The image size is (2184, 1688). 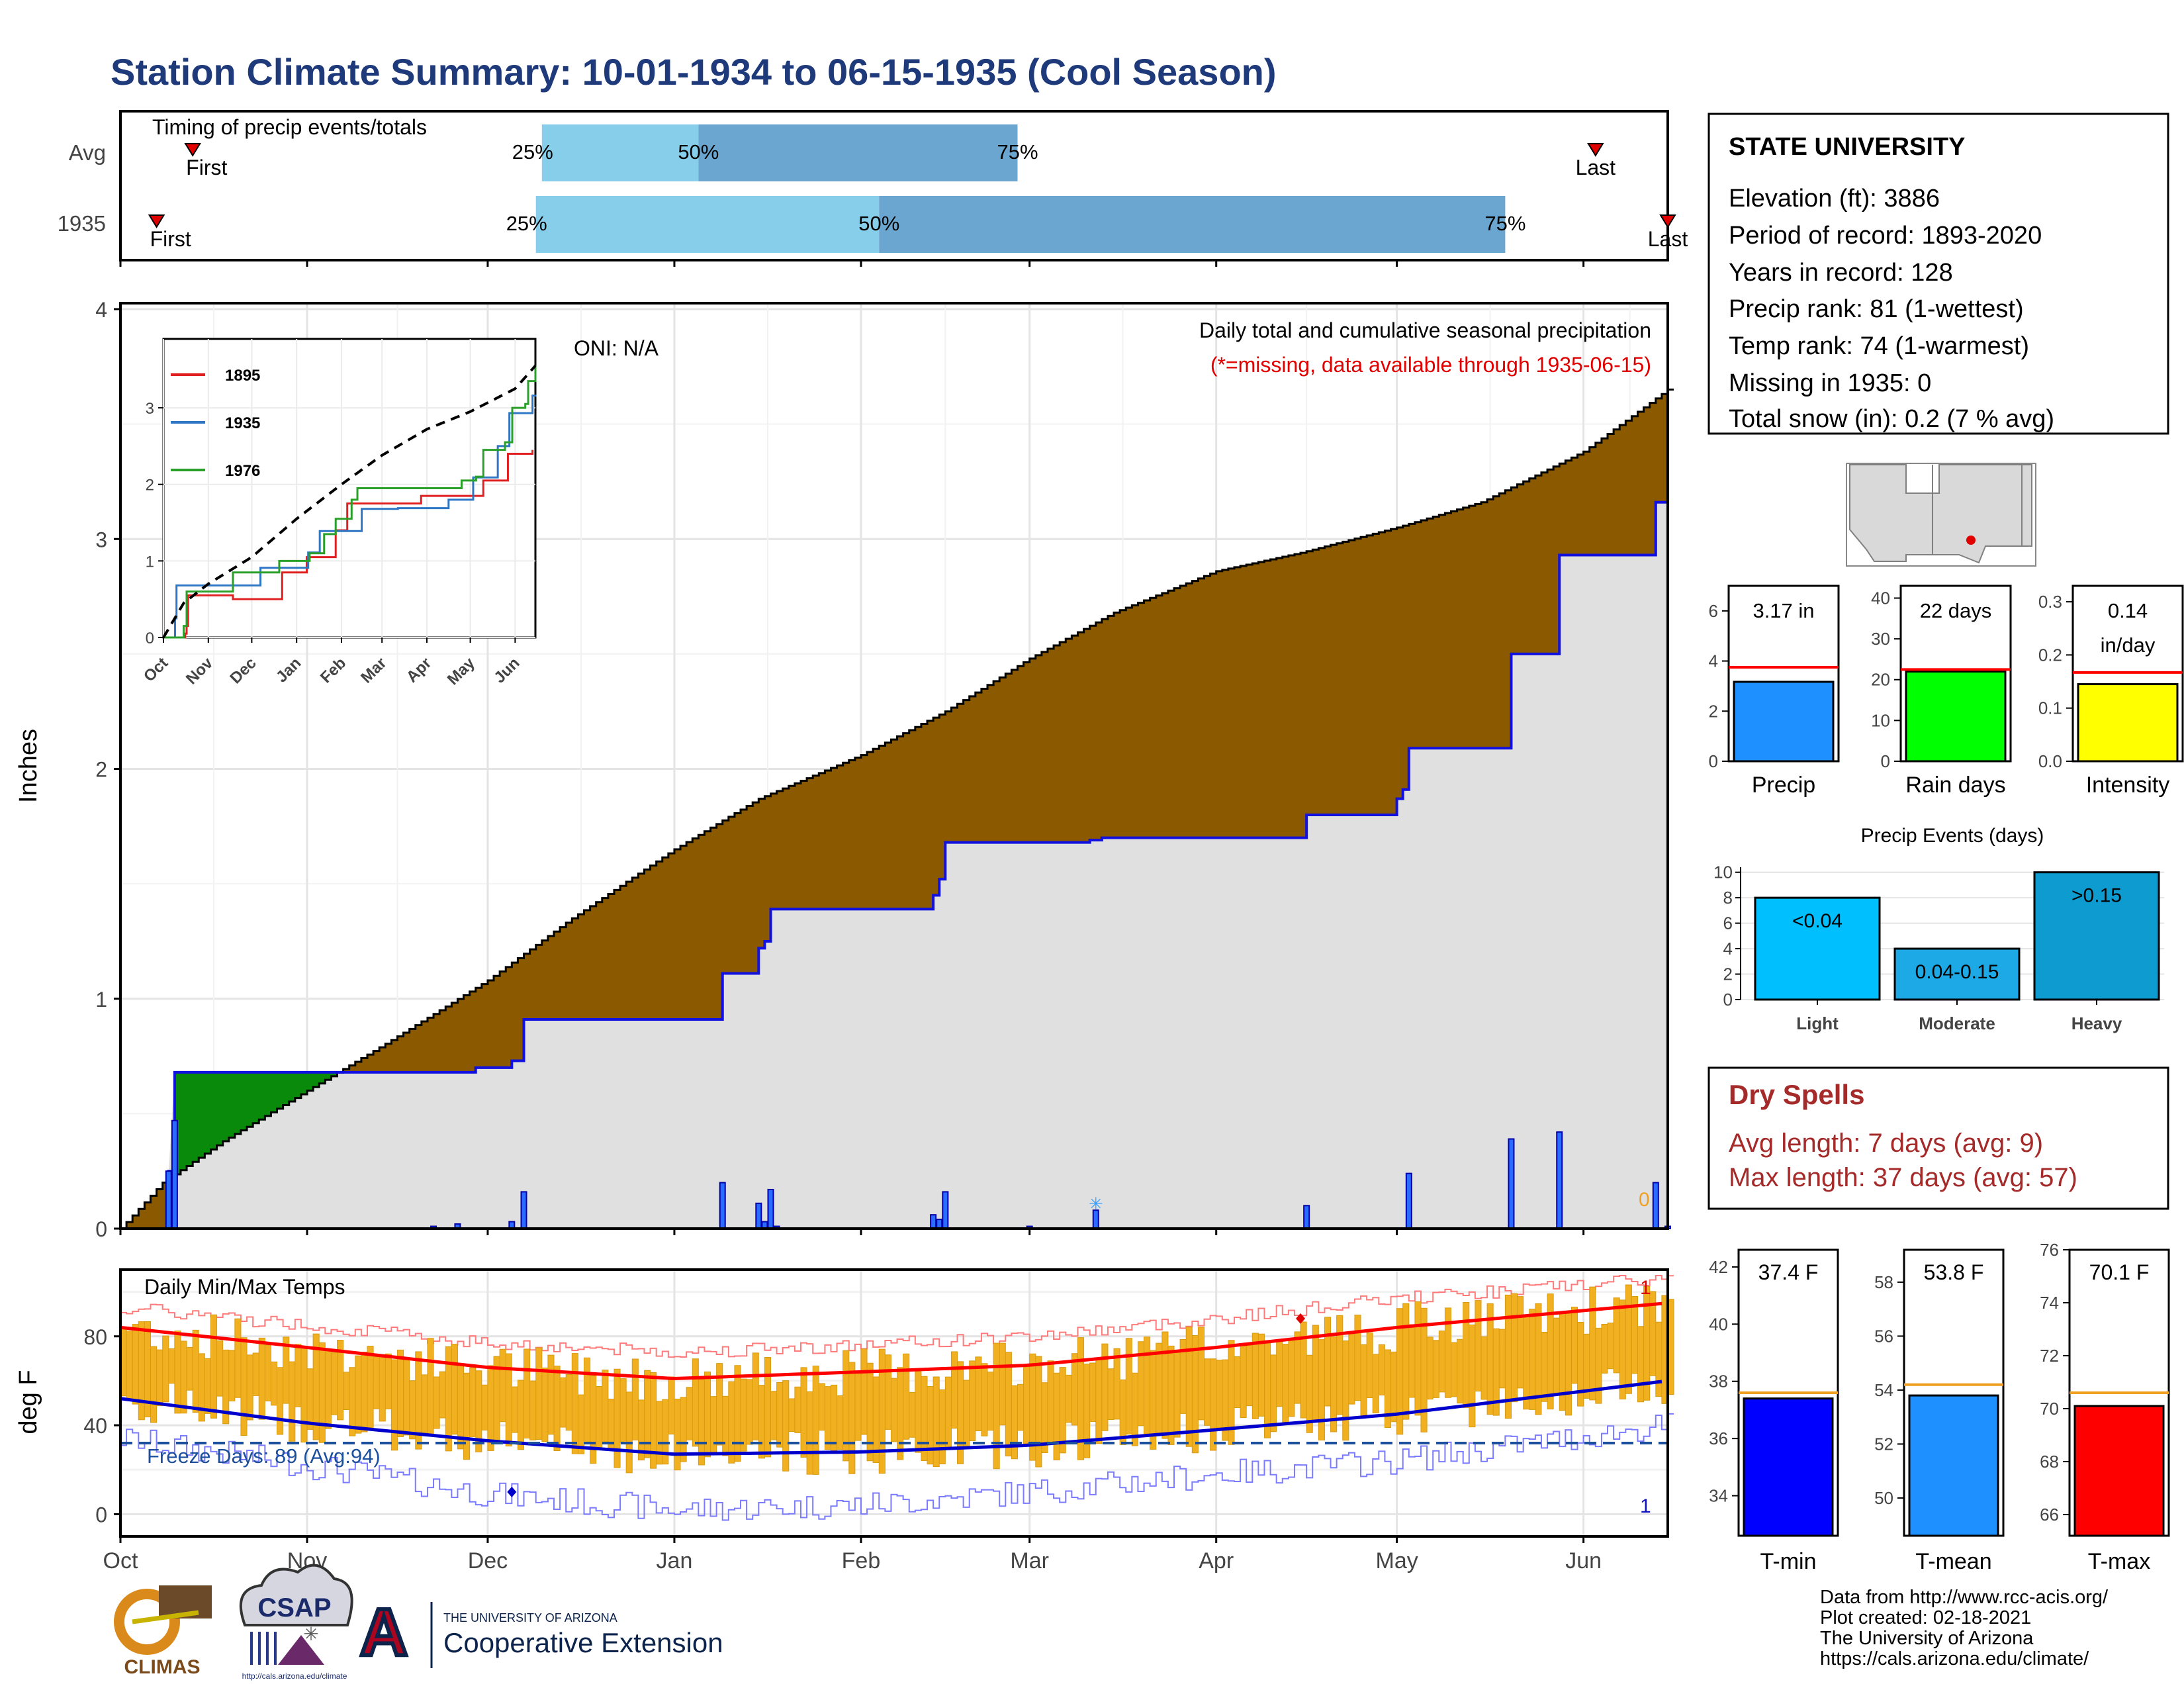 I want to click on temp-y-tick-label: 80, so click(x=95, y=1337).